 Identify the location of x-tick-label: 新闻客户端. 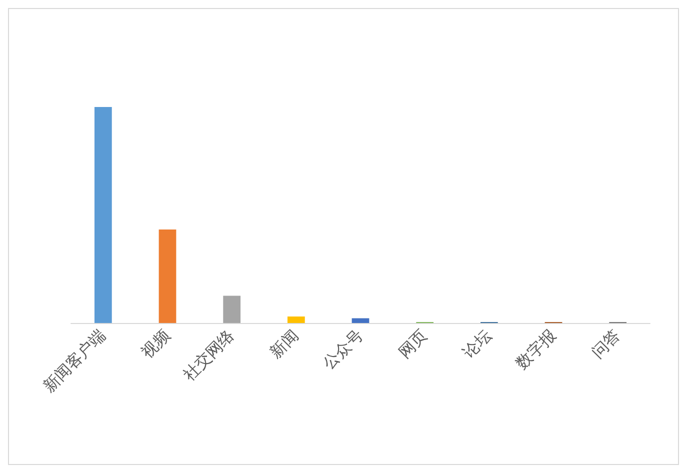
(75, 361).